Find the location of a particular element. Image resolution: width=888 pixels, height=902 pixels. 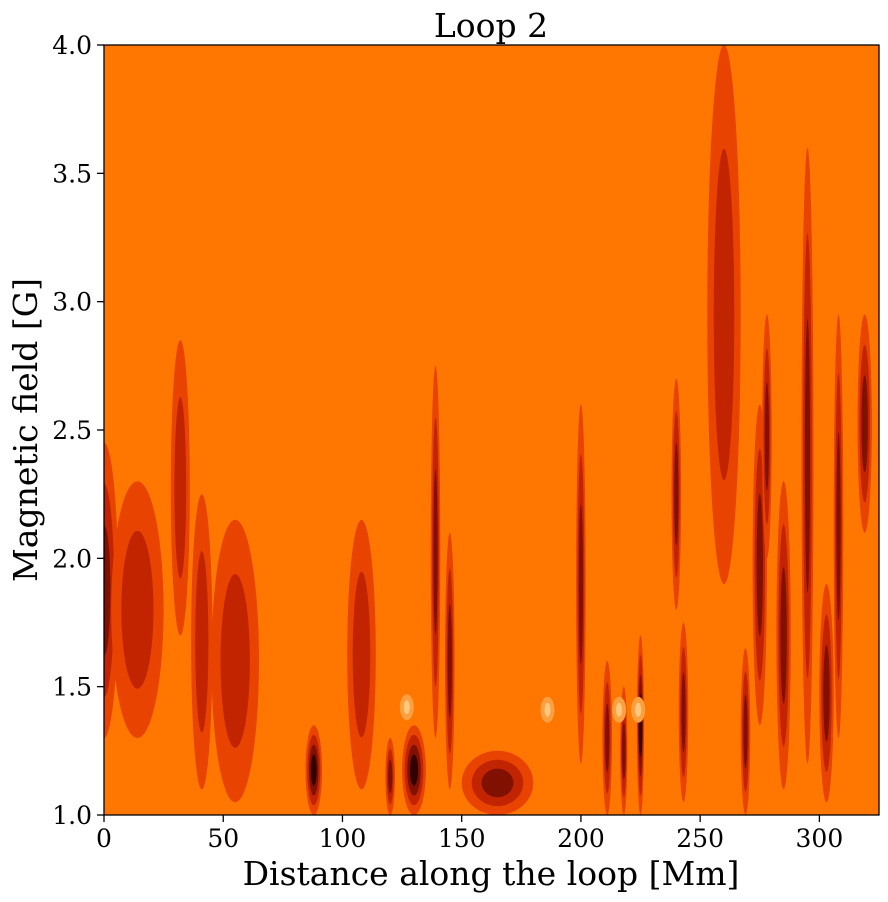

y-tick-label: 4.0 is located at coordinates (72, 45).